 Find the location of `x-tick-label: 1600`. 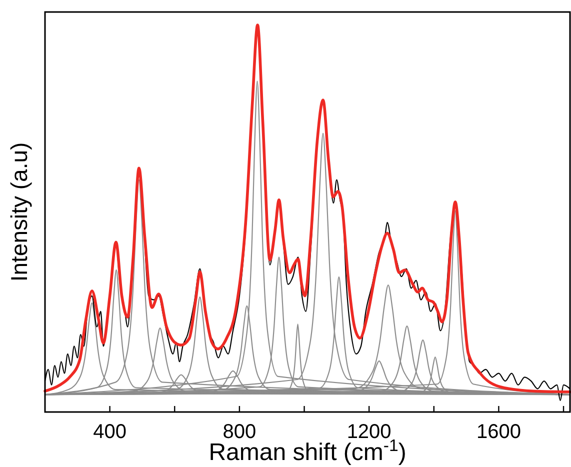

x-tick-label: 1600 is located at coordinates (498, 432).